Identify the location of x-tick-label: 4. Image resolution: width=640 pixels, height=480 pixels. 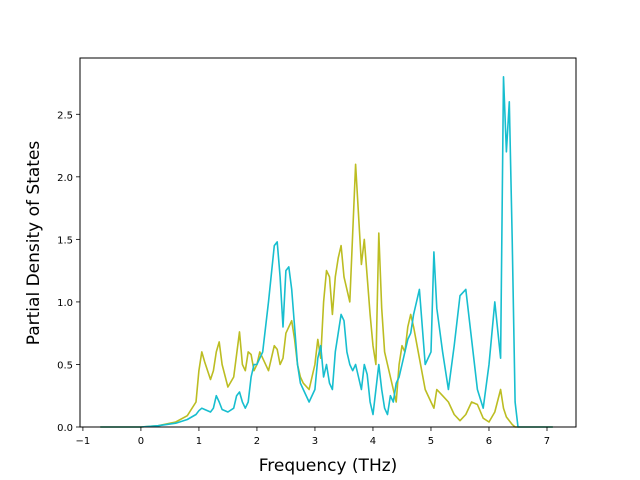
(373, 441).